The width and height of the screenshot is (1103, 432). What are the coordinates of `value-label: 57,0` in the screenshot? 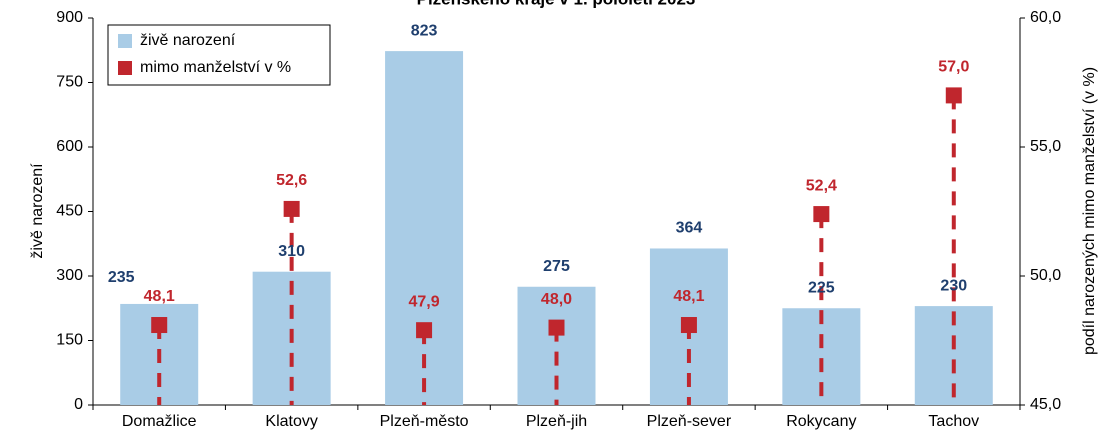 It's located at (953, 67).